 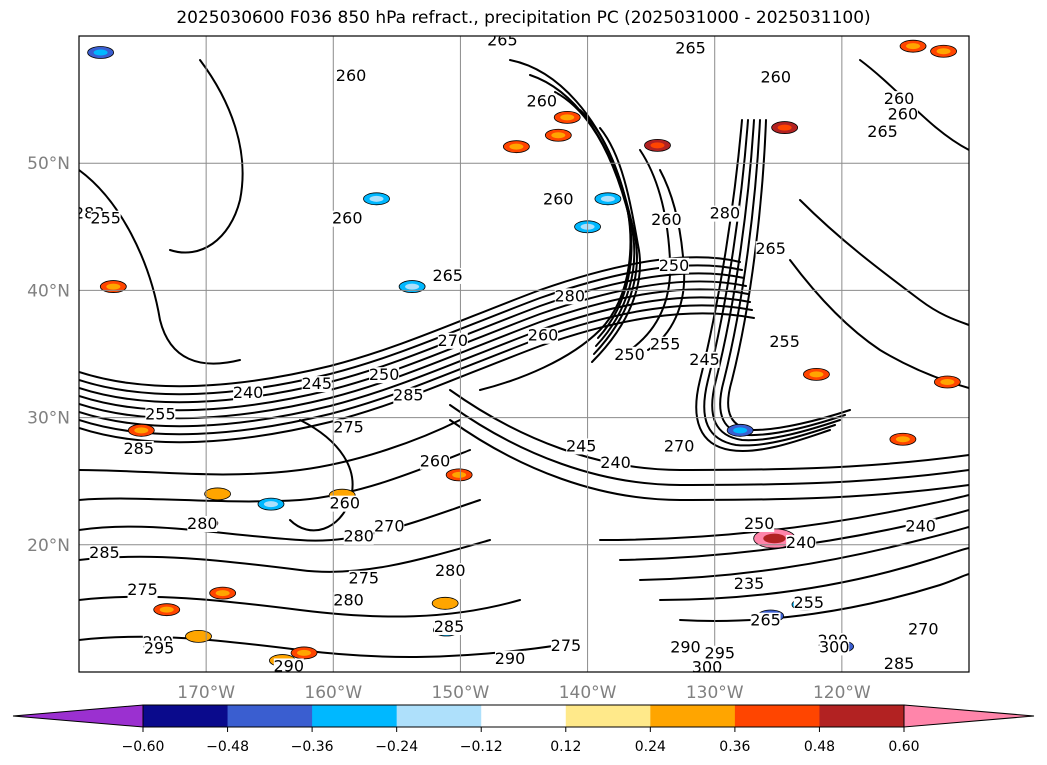 What do you see at coordinates (588, 693) in the screenshot?
I see `lon-tick-label: 140°W` at bounding box center [588, 693].